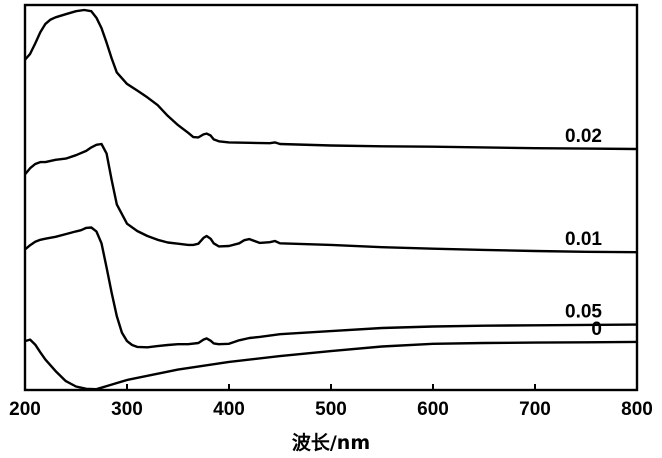  I want to click on x-tick-label: 800, so click(637, 409).